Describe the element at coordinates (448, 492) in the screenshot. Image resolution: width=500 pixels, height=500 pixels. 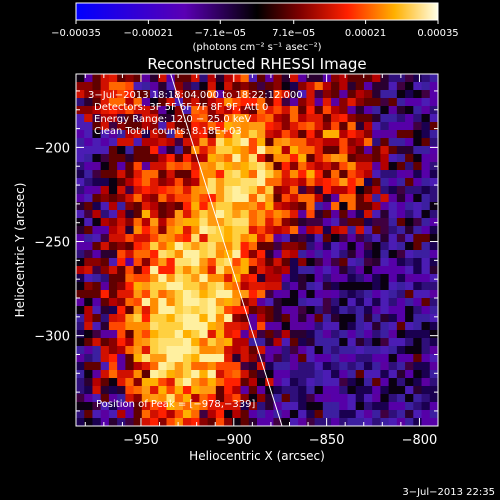
I see `footer-timestamp: 3−Jul−2013 22:35` at that location.